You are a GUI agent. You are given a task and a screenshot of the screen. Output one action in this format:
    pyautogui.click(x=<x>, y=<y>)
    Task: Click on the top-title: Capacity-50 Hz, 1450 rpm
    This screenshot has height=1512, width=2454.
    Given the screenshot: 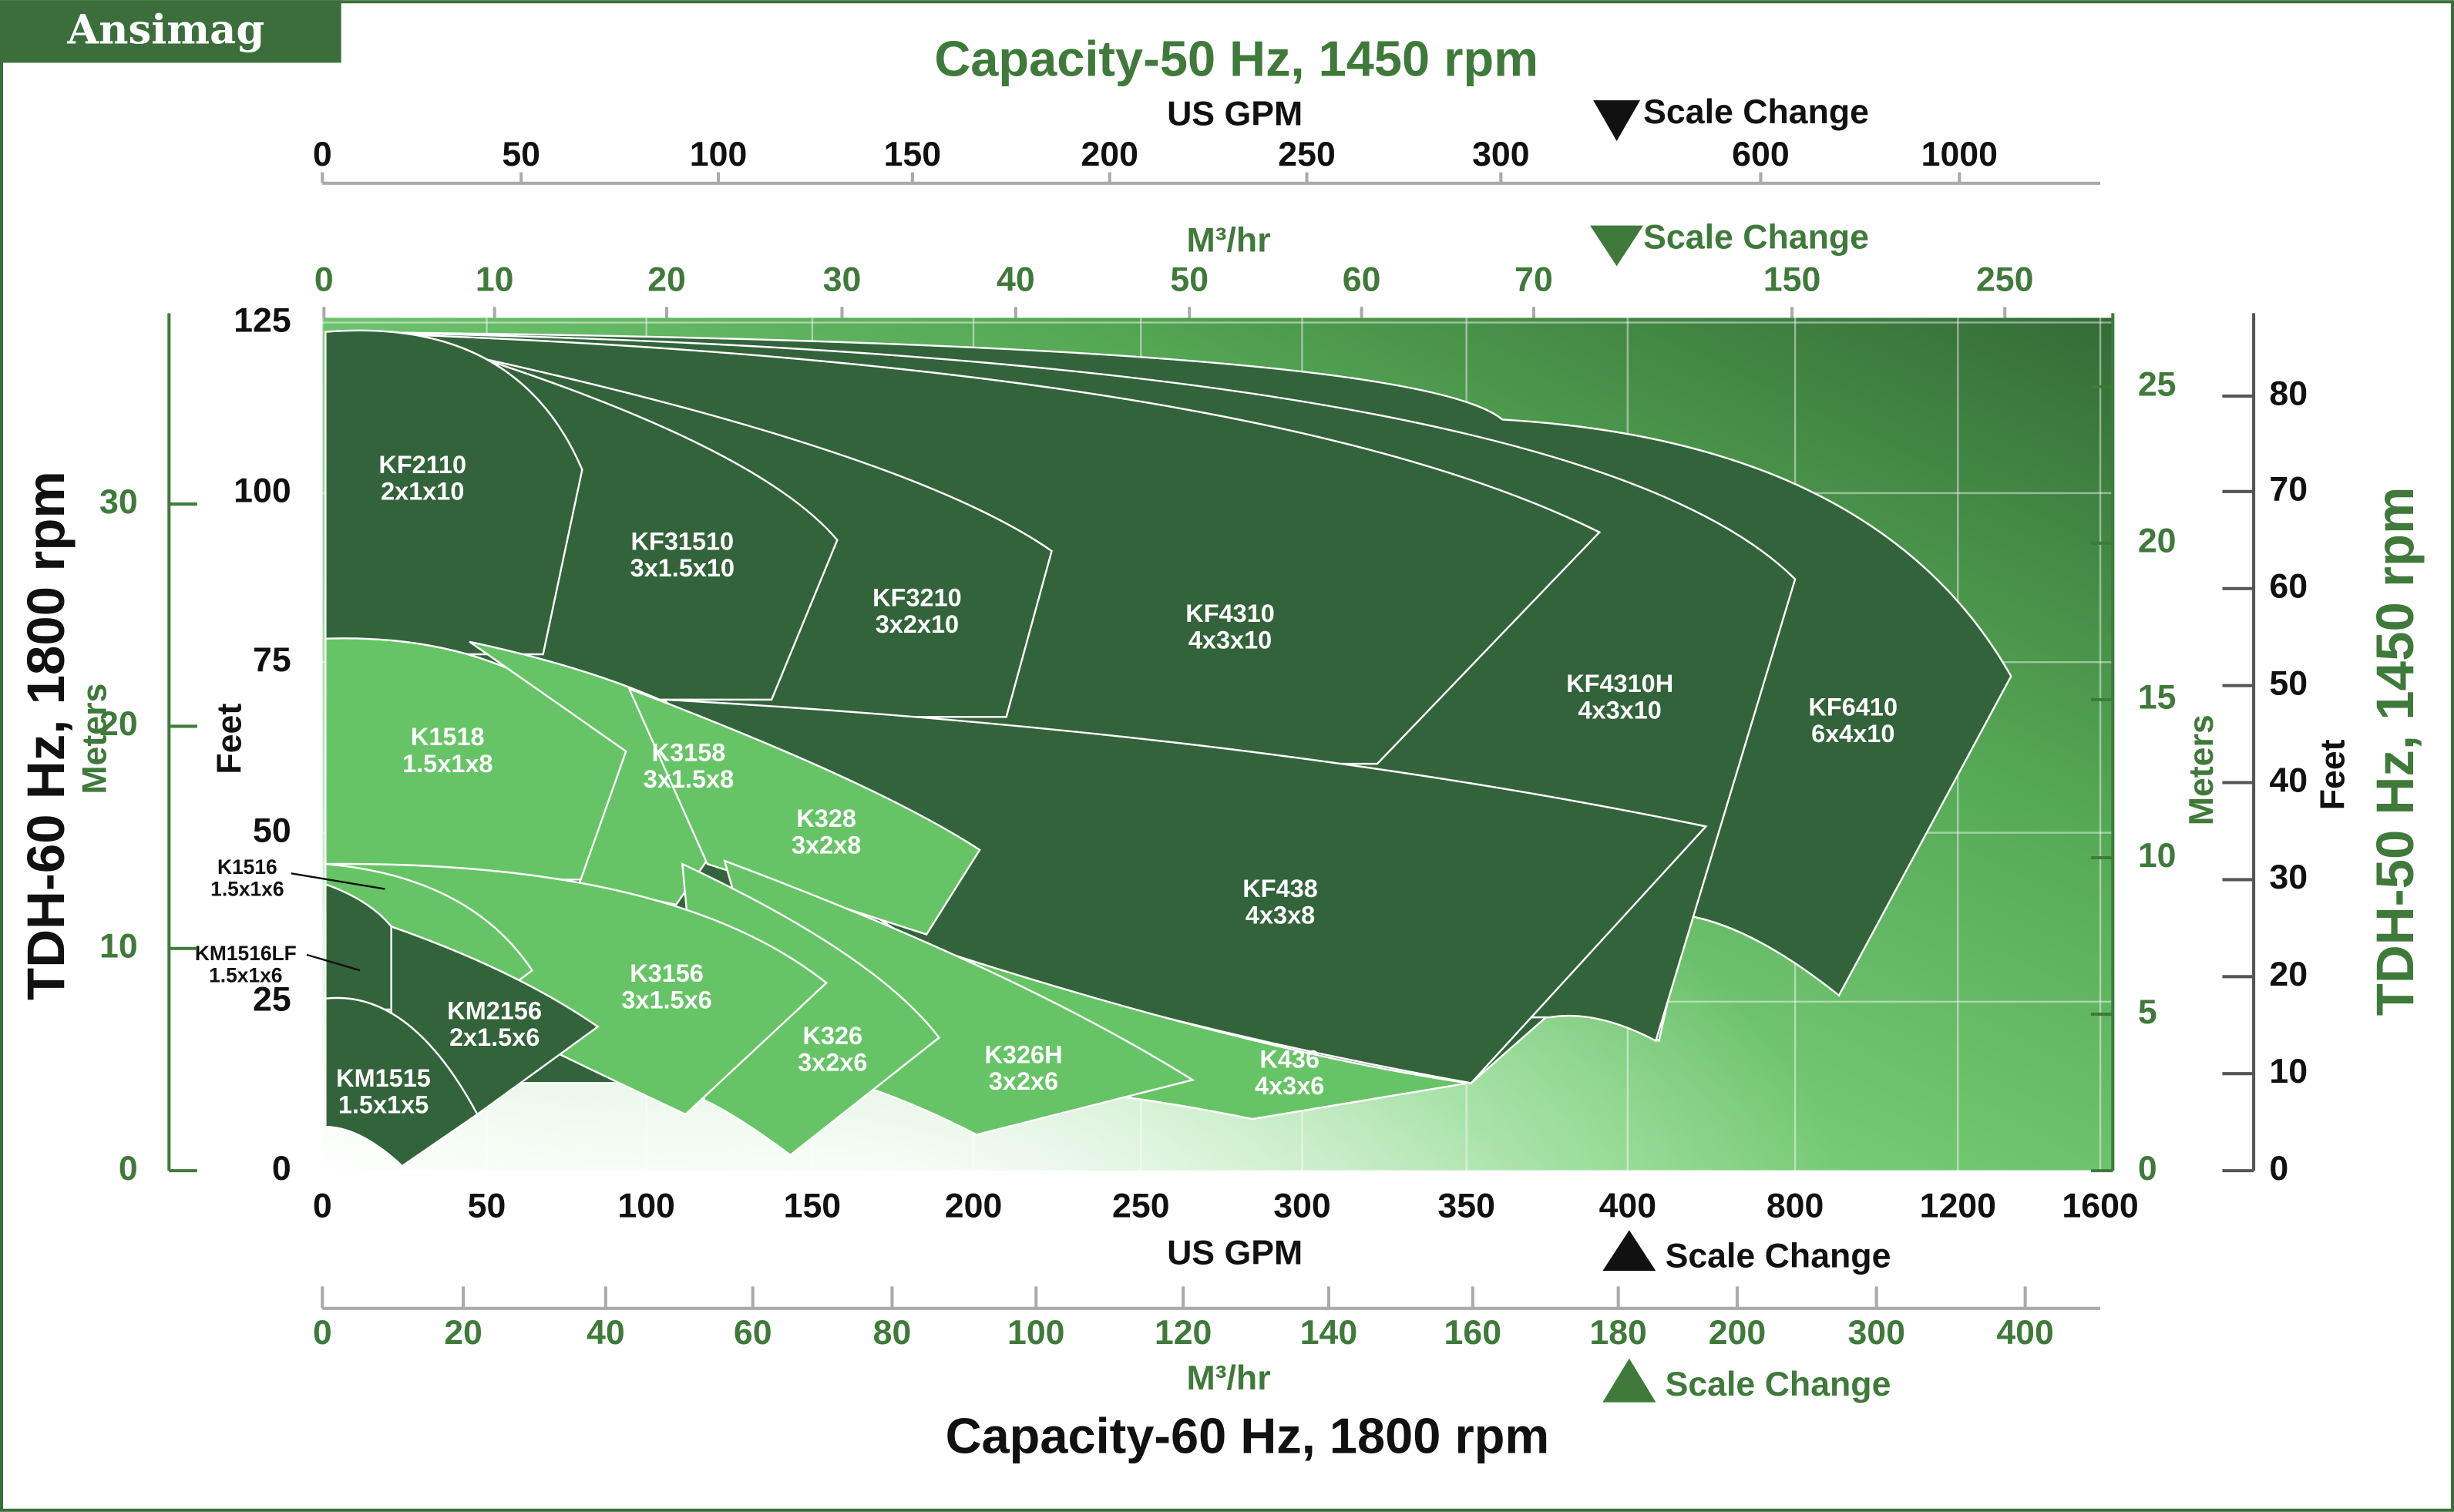 What is the action you would take?
    pyautogui.click(x=1236, y=59)
    